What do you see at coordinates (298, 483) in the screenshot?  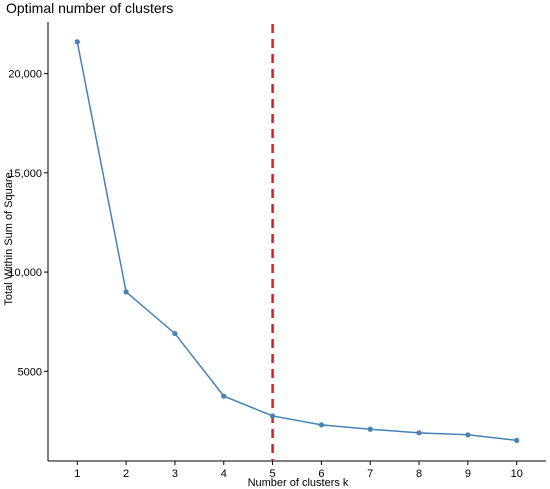 I see `x-axis-label: Number of clusters k` at bounding box center [298, 483].